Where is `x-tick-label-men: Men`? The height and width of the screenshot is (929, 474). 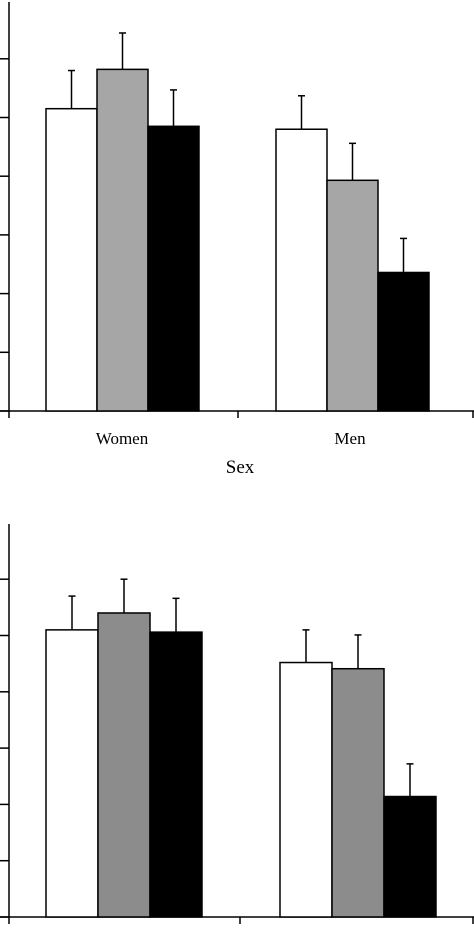
x-tick-label-men: Men is located at coordinates (350, 438).